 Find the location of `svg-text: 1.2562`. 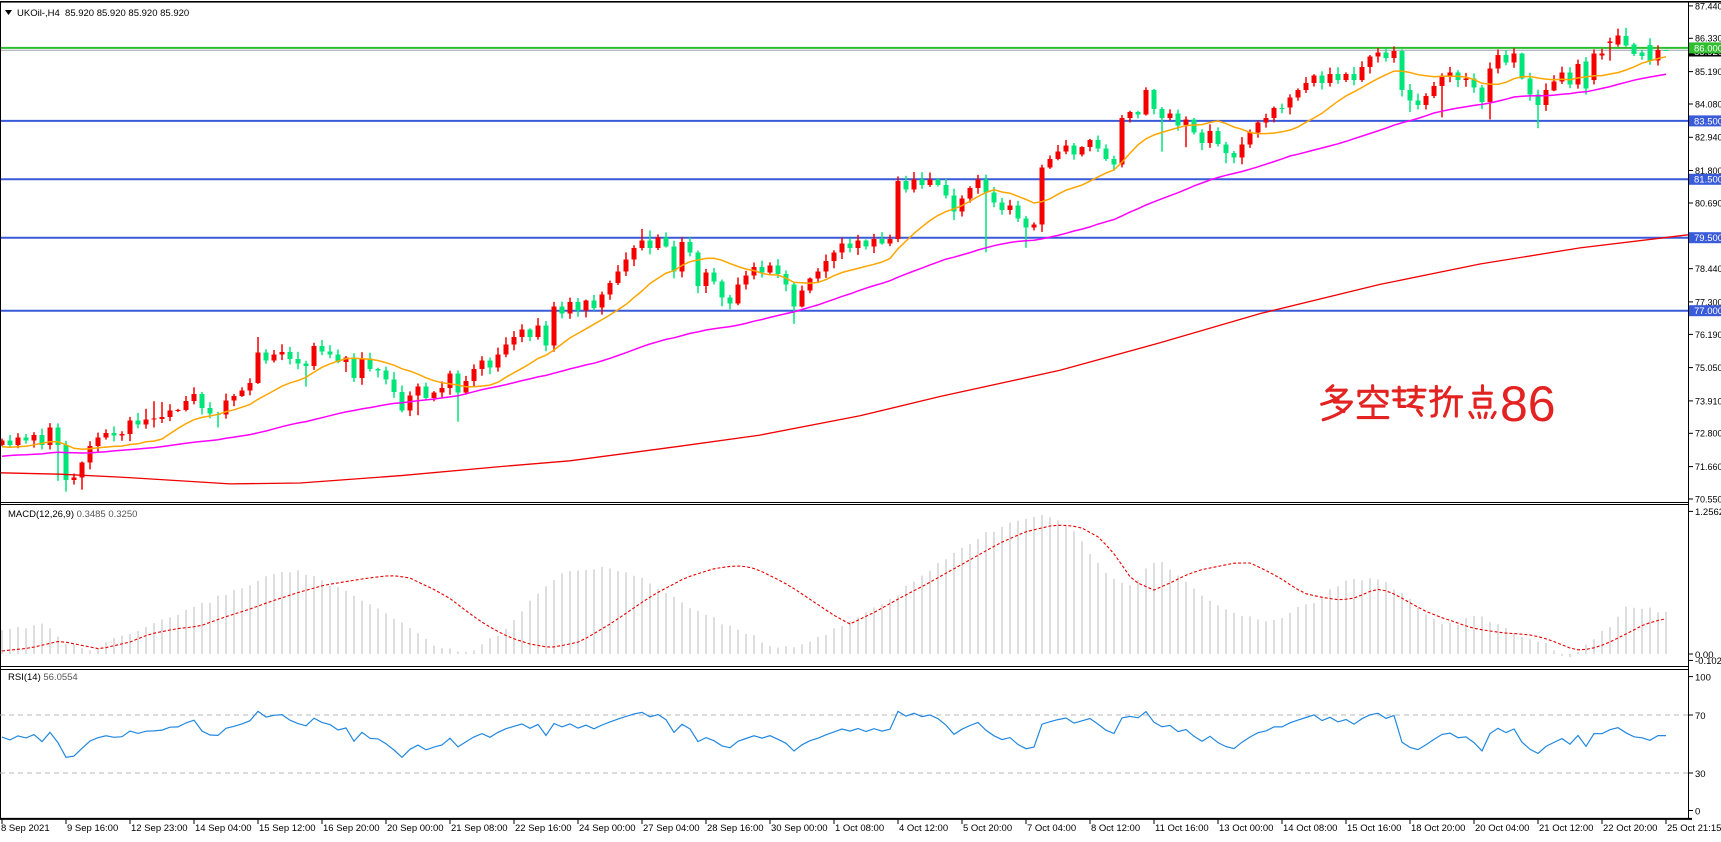

svg-text: 1.2562 is located at coordinates (1708, 512).